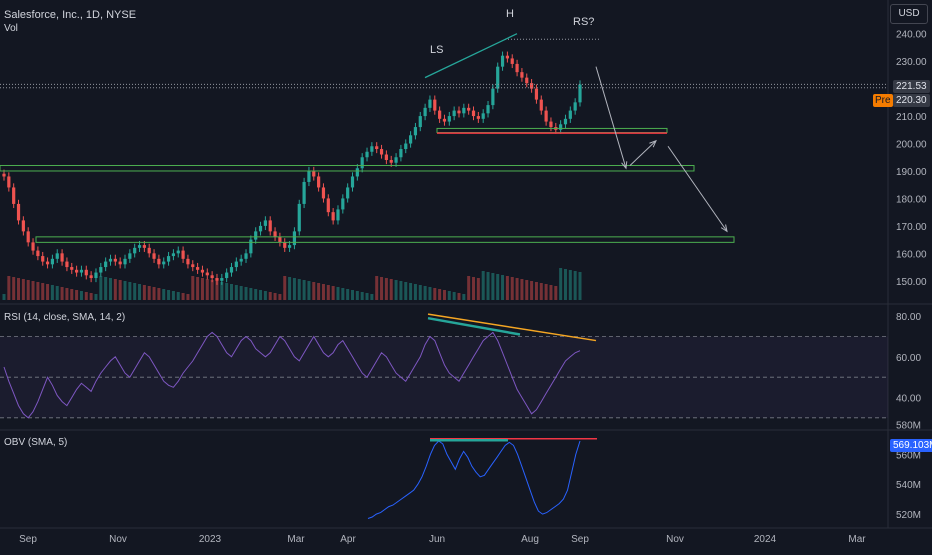 This screenshot has height=555, width=932. I want to click on time-tick-label: Jun, so click(437, 539).